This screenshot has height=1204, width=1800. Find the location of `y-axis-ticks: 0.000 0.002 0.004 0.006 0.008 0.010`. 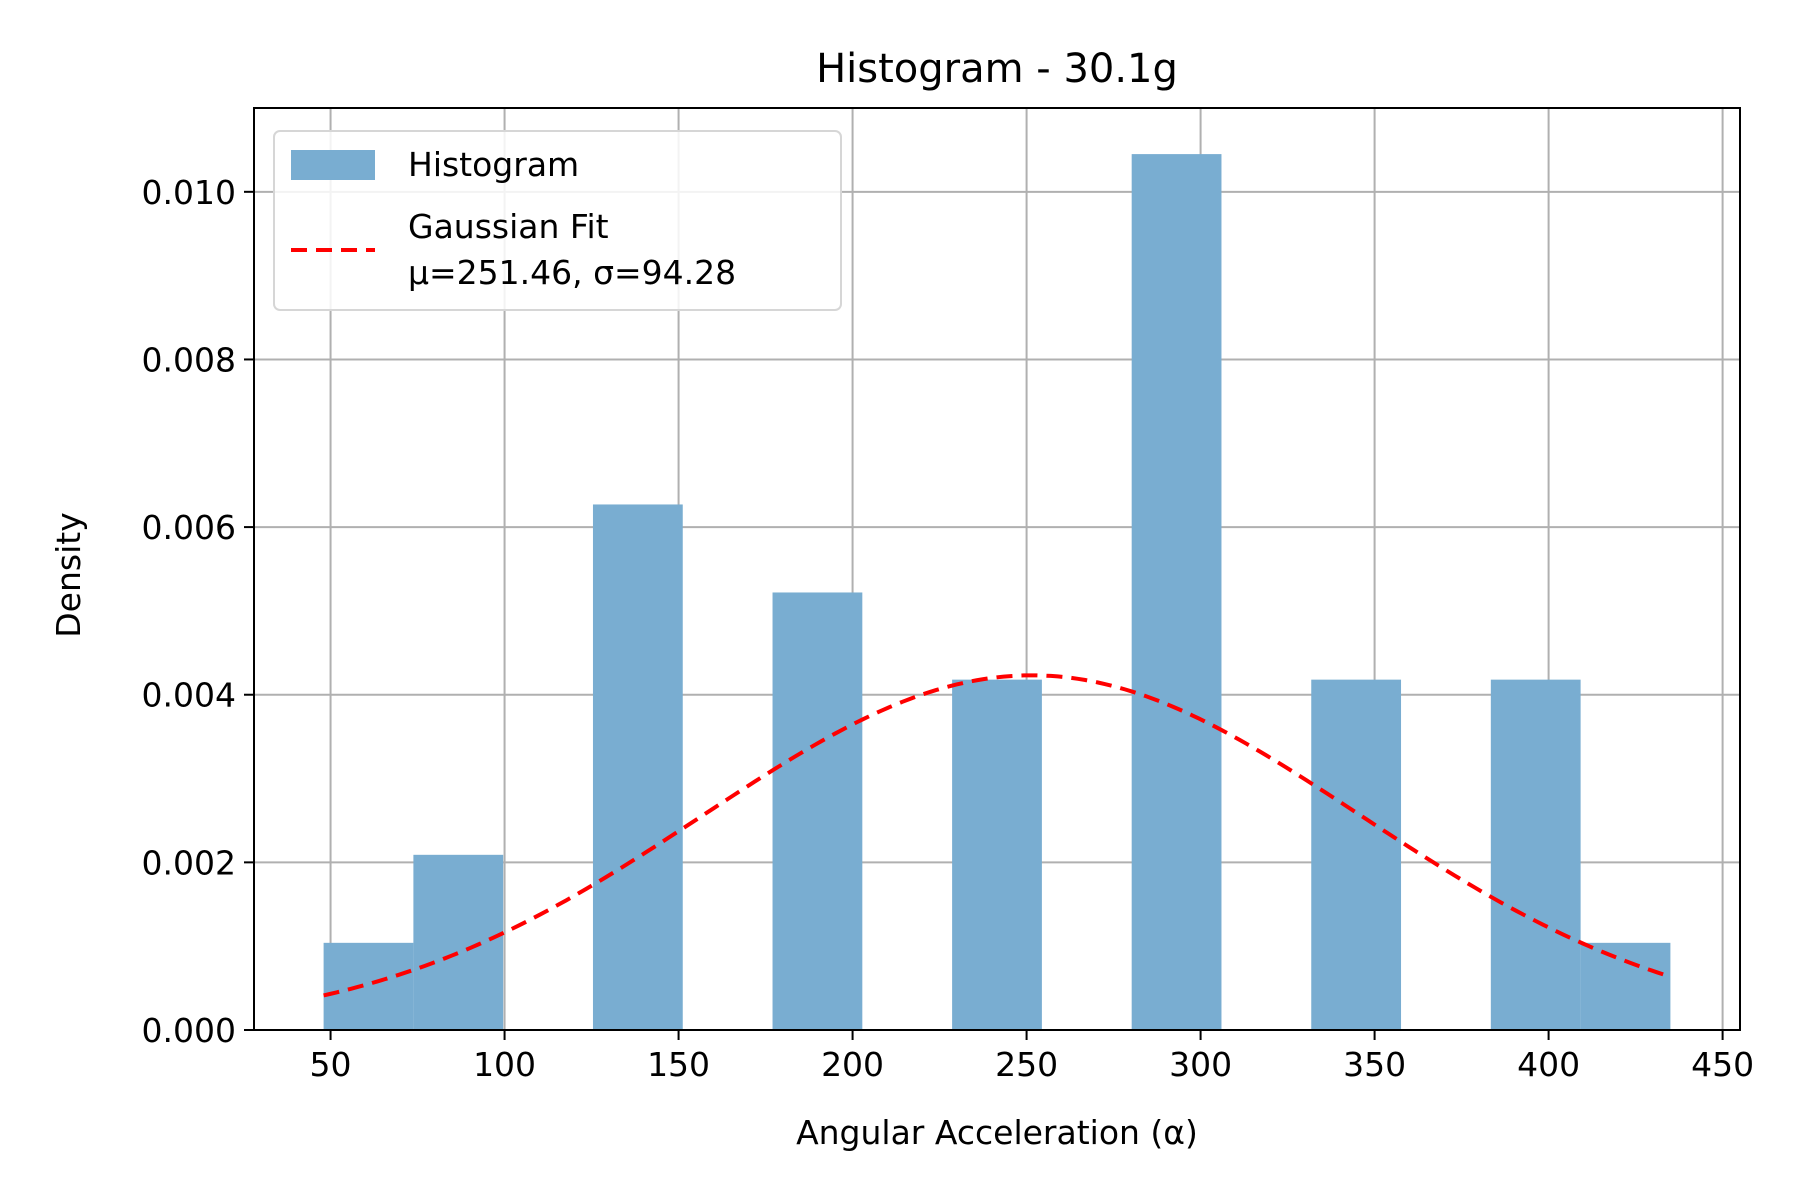

y-axis-ticks: 0.000 0.002 0.004 0.006 0.008 0.010 is located at coordinates (198, 611).